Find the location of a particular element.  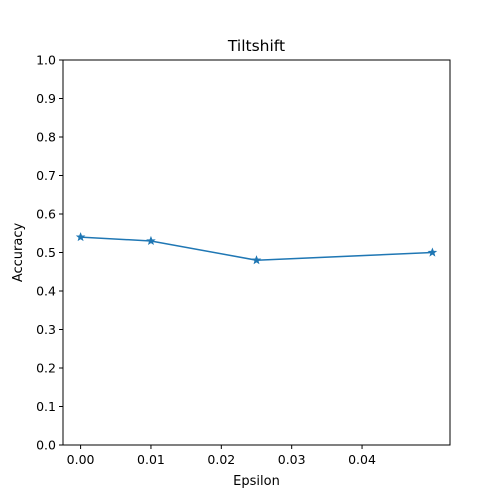

x-tick-label: 0.01 is located at coordinates (151, 459).